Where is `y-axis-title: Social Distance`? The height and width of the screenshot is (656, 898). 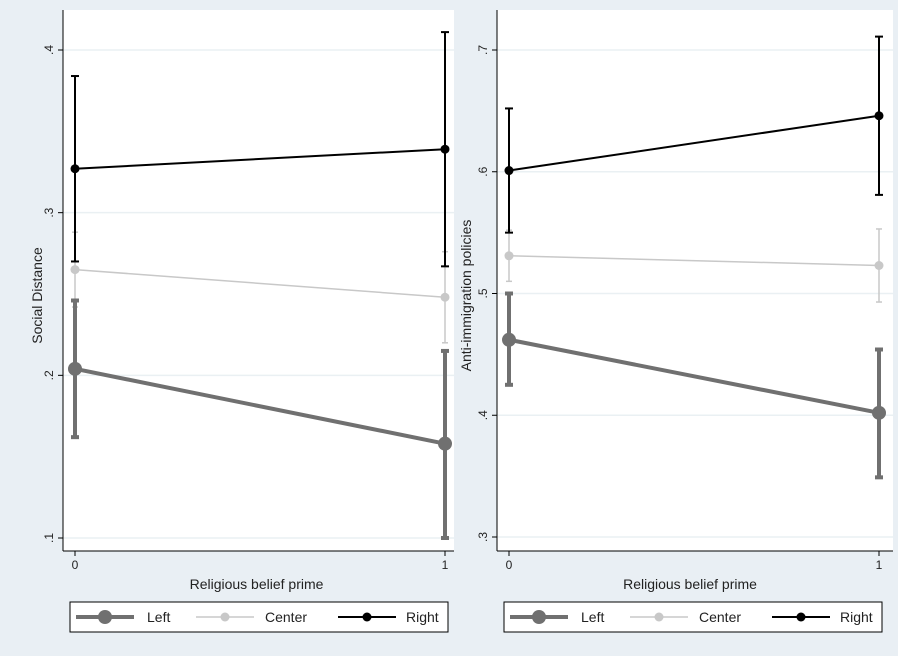
y-axis-title: Social Distance is located at coordinates (37, 295).